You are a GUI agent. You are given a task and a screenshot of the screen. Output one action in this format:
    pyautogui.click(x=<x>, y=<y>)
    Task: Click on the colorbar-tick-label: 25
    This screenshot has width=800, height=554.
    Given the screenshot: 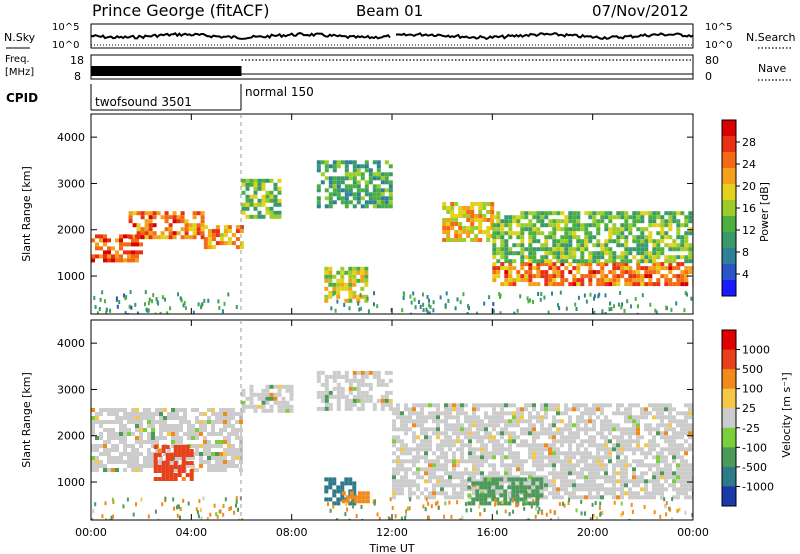 What is the action you would take?
    pyautogui.click(x=749, y=408)
    